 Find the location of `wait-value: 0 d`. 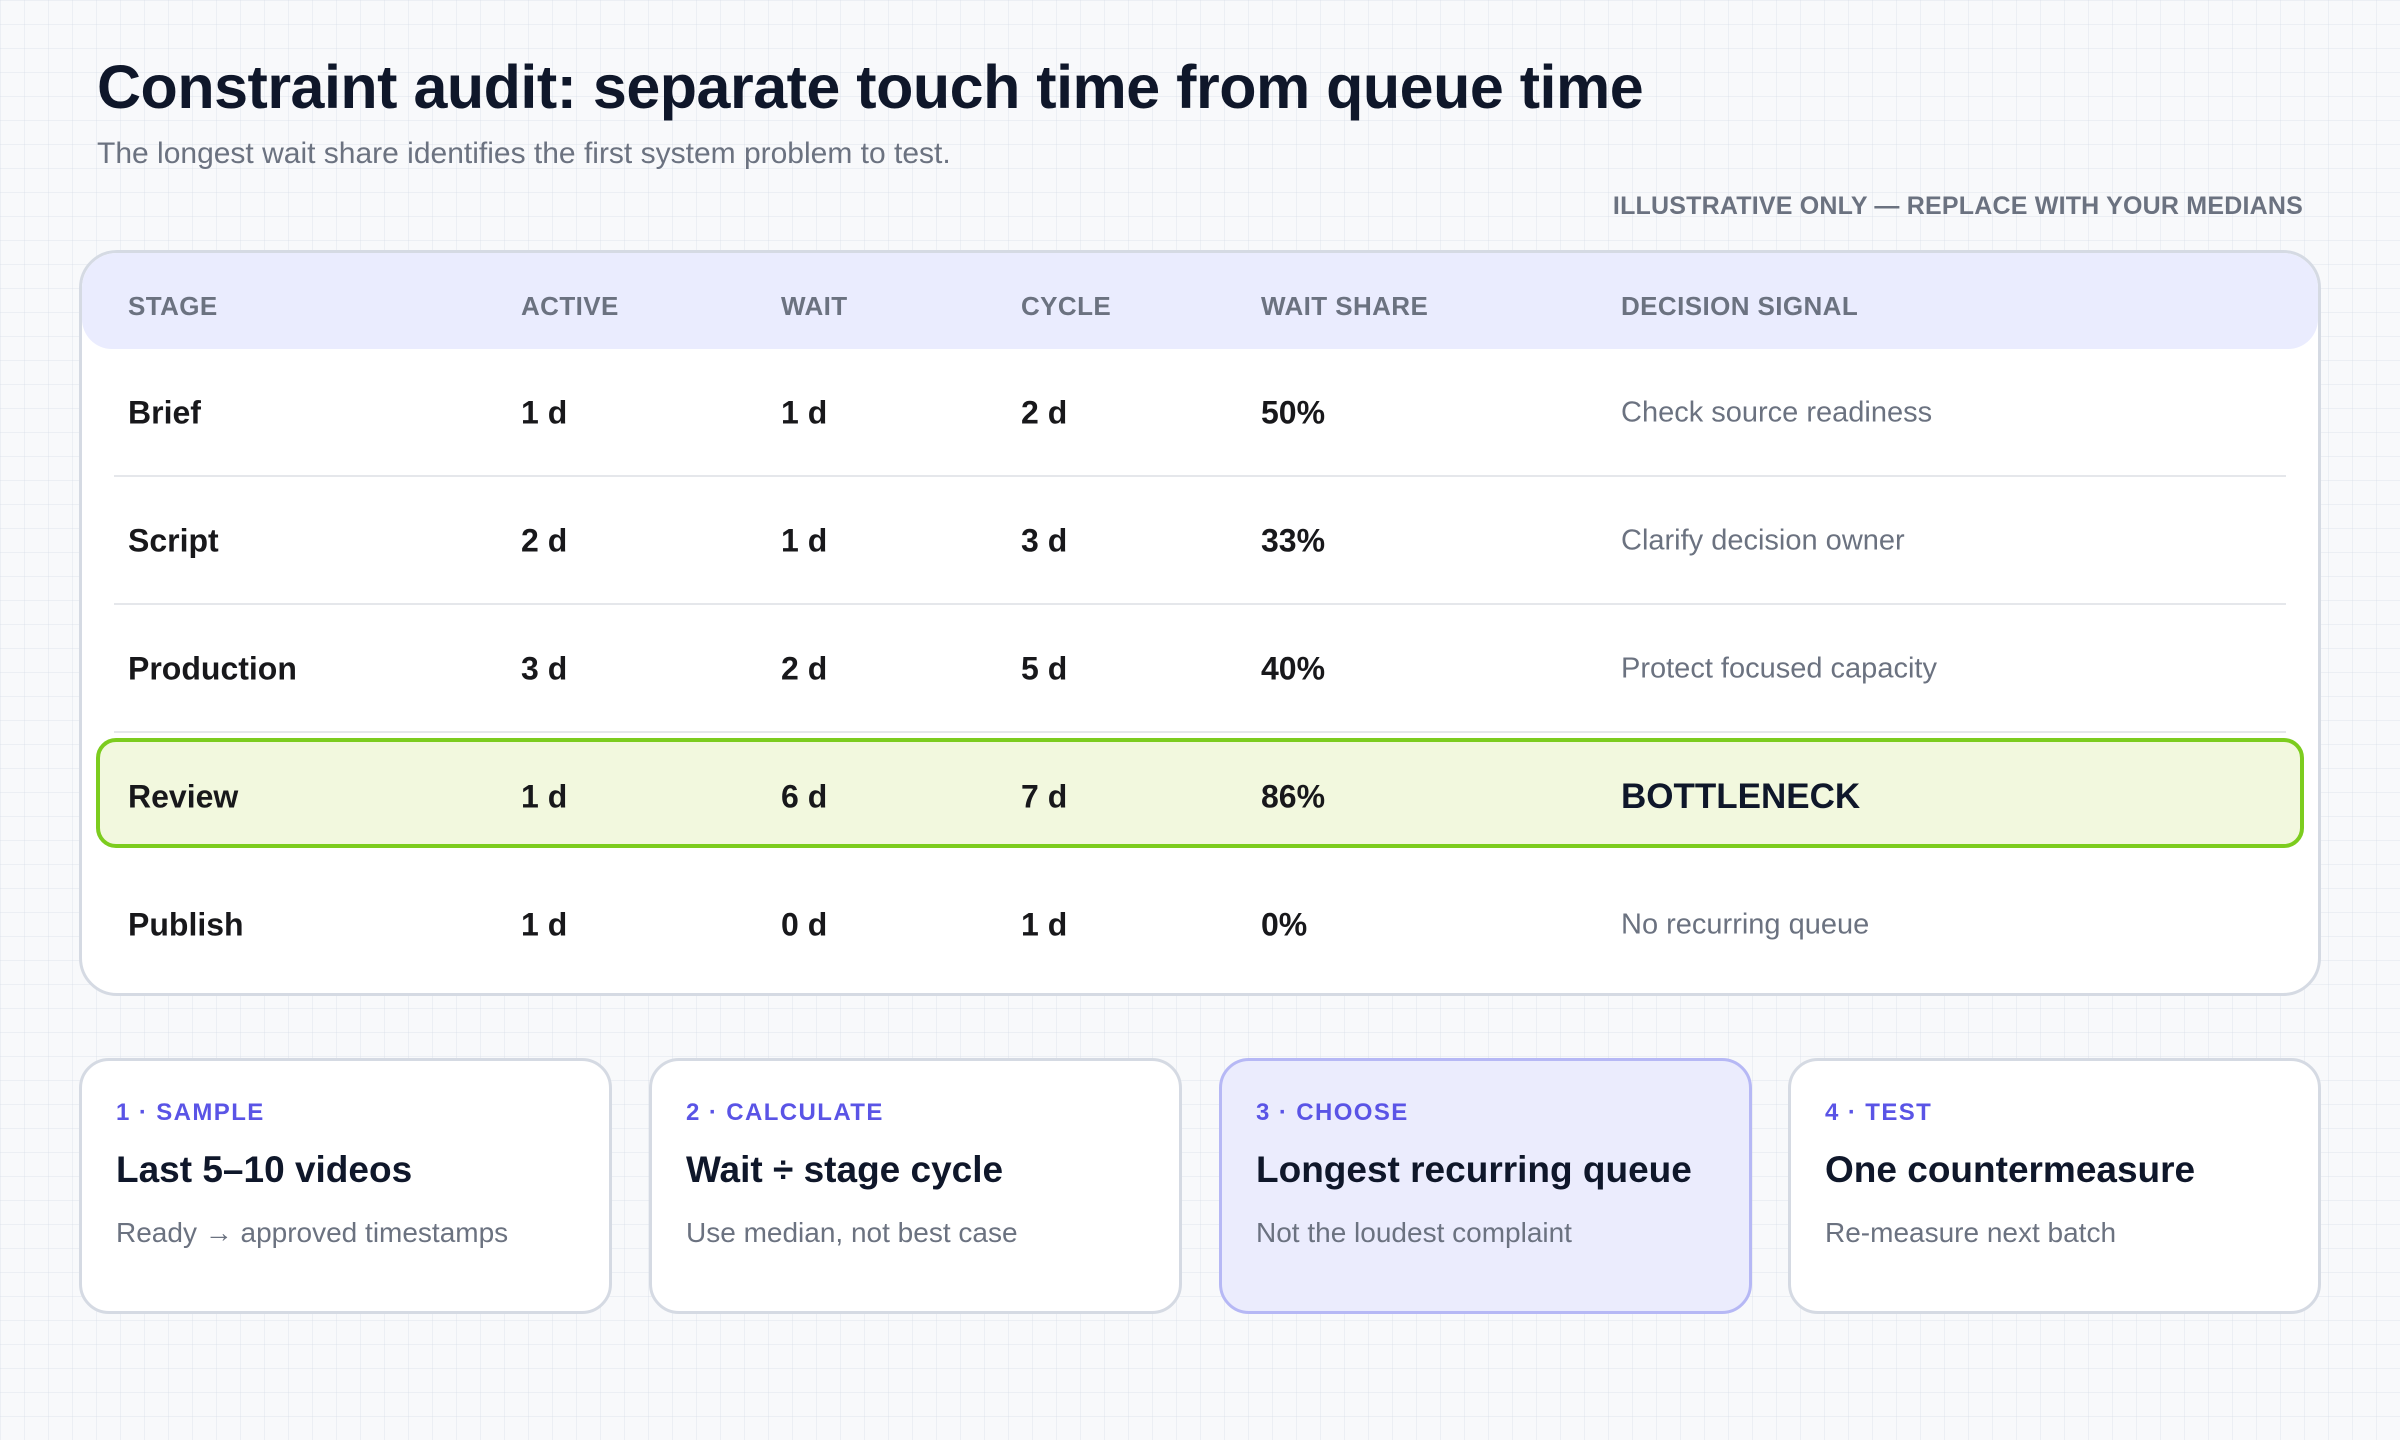

wait-value: 0 d is located at coordinates (804, 924).